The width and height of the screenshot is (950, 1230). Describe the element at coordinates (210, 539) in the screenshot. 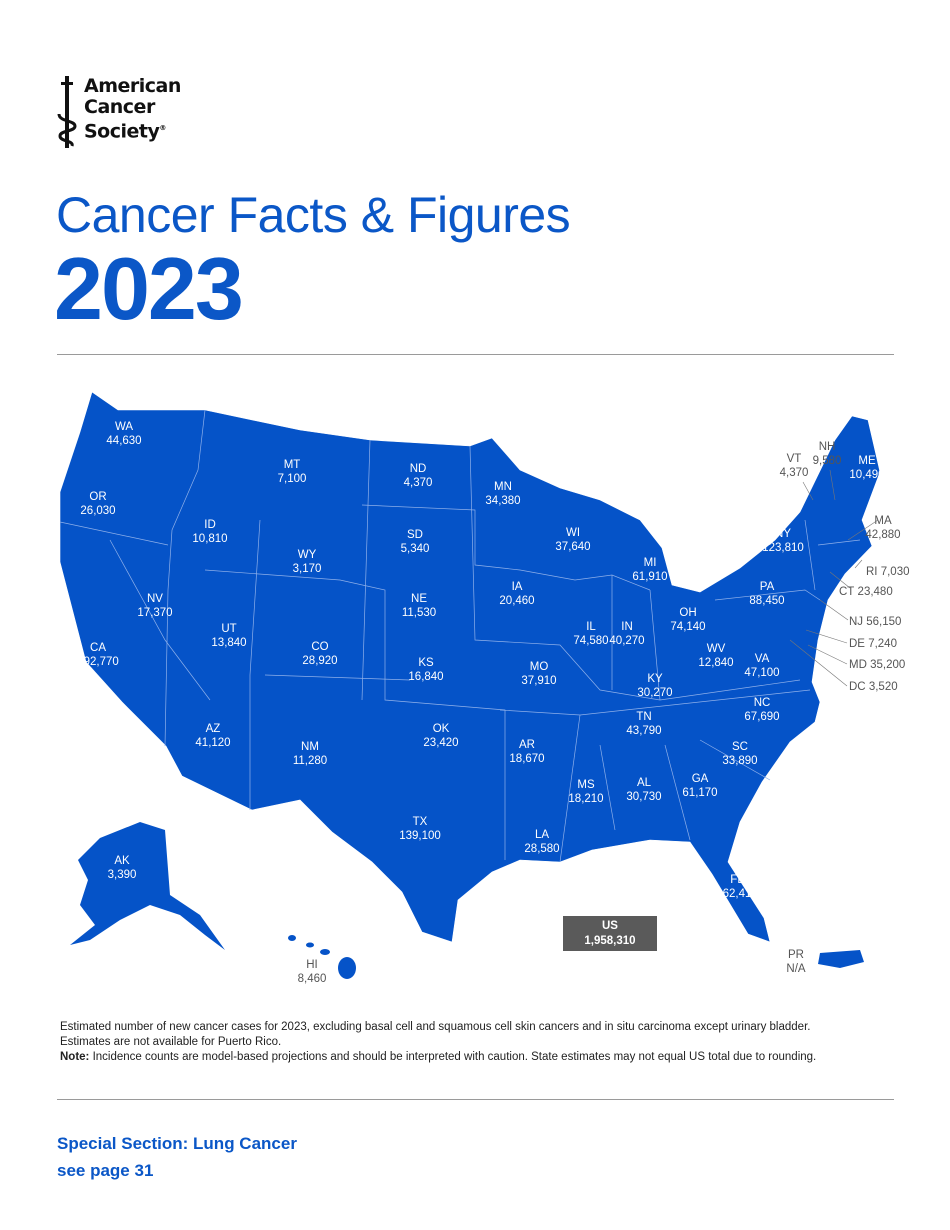

I see `state-value: 10,810` at that location.